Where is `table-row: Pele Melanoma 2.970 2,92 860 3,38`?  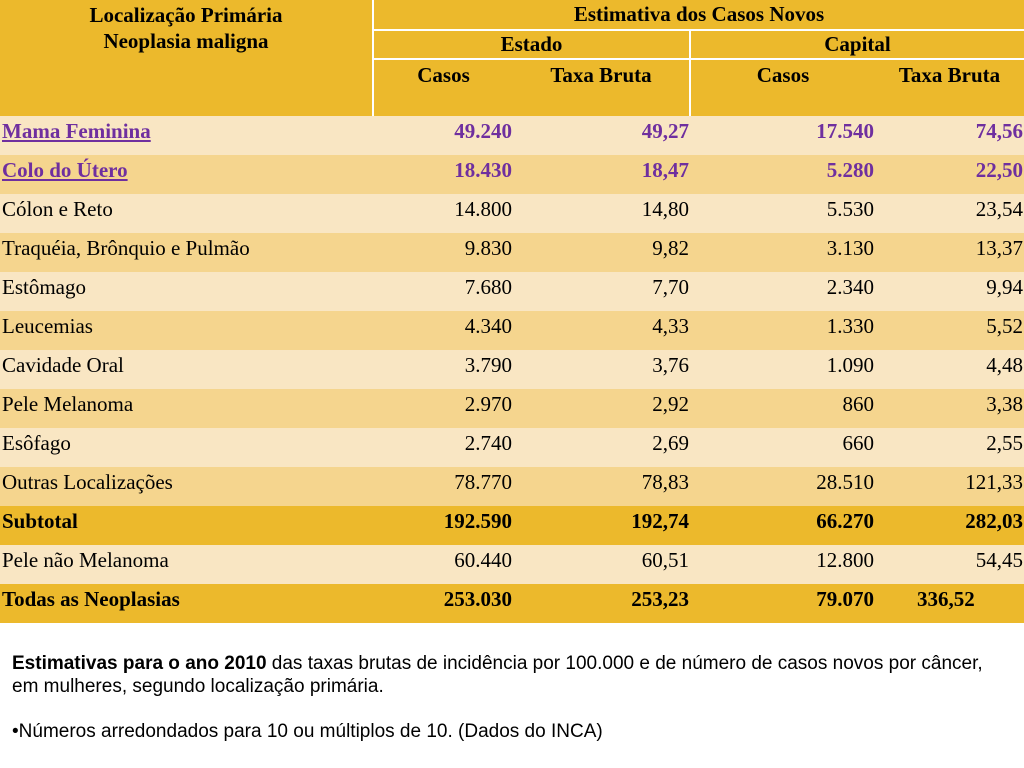
table-row: Pele Melanoma 2.970 2,92 860 3,38 is located at coordinates (512, 408).